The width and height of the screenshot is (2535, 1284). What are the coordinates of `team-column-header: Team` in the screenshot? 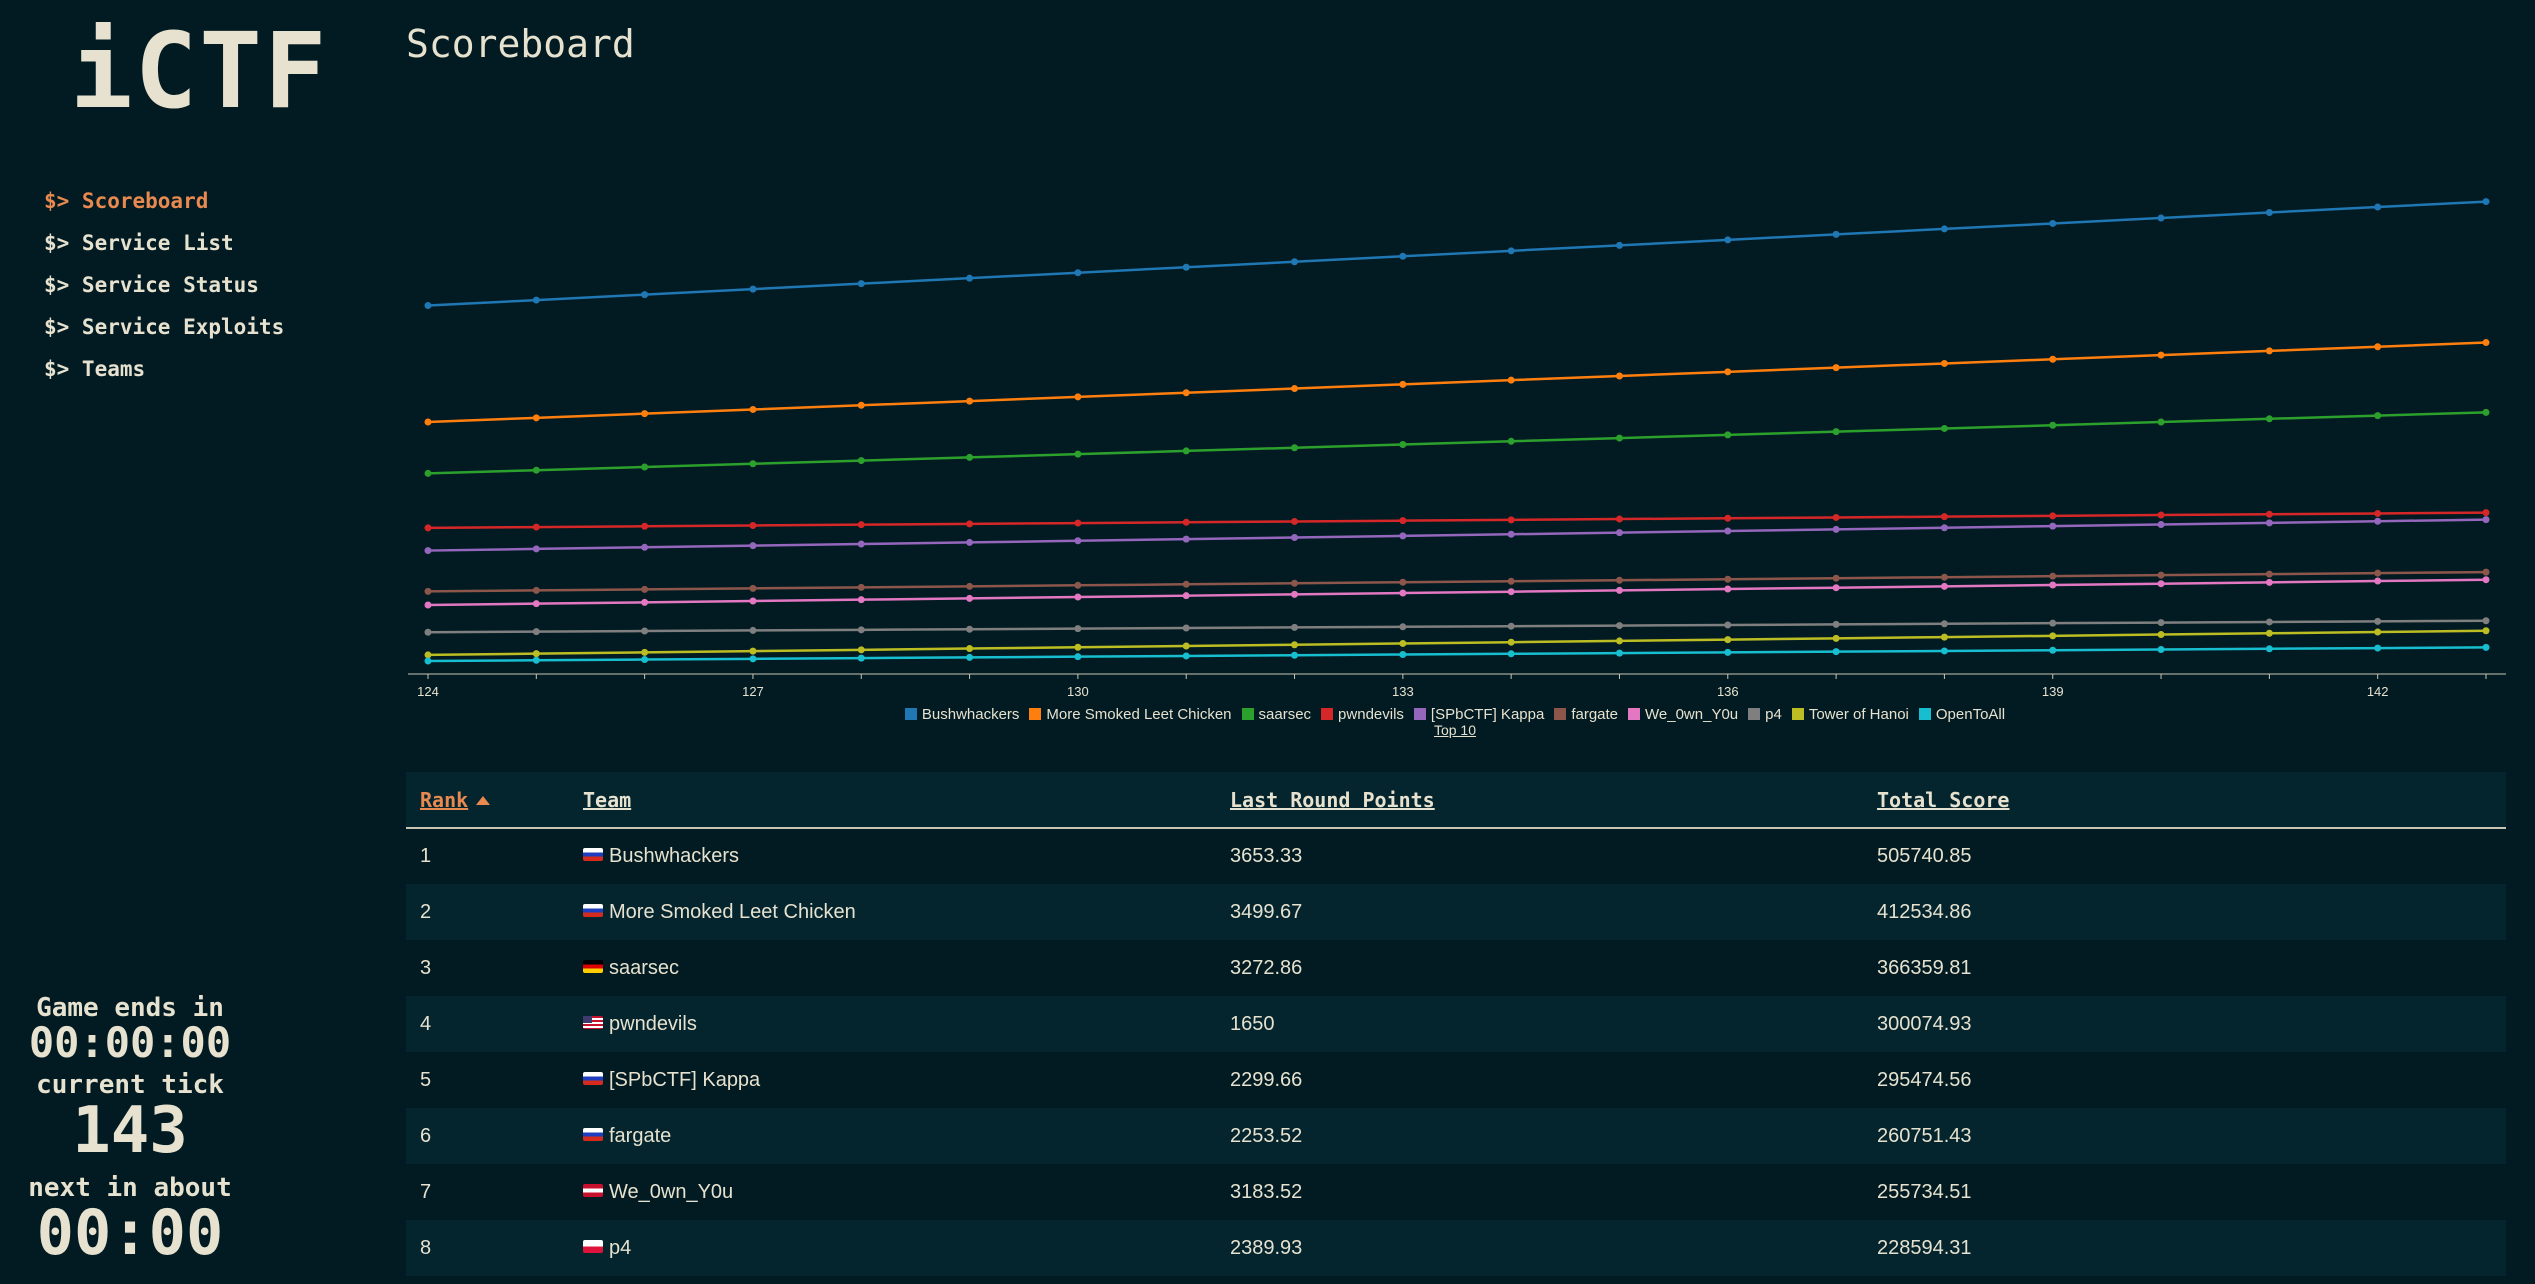 It's located at (607, 799).